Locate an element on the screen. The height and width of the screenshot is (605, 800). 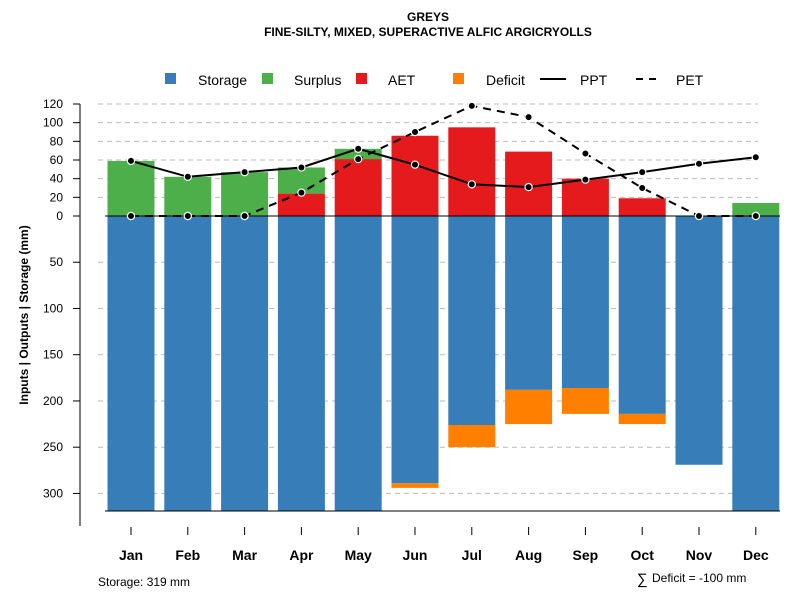
y-tick-label: 120 is located at coordinates (53, 104).